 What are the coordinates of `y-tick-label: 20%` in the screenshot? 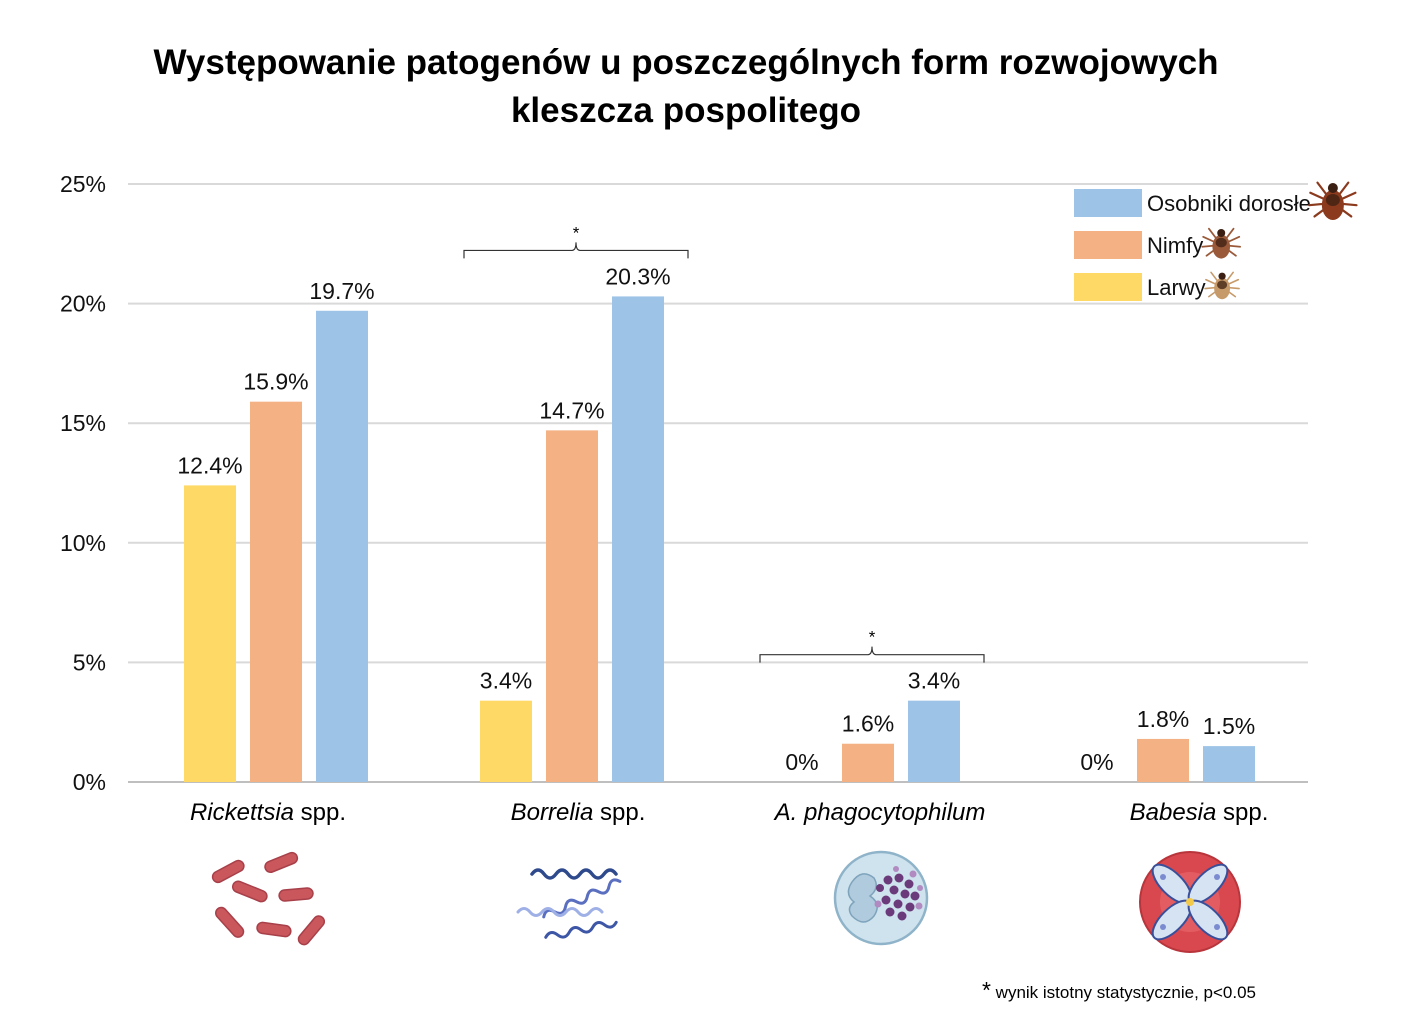 It's located at (83, 304).